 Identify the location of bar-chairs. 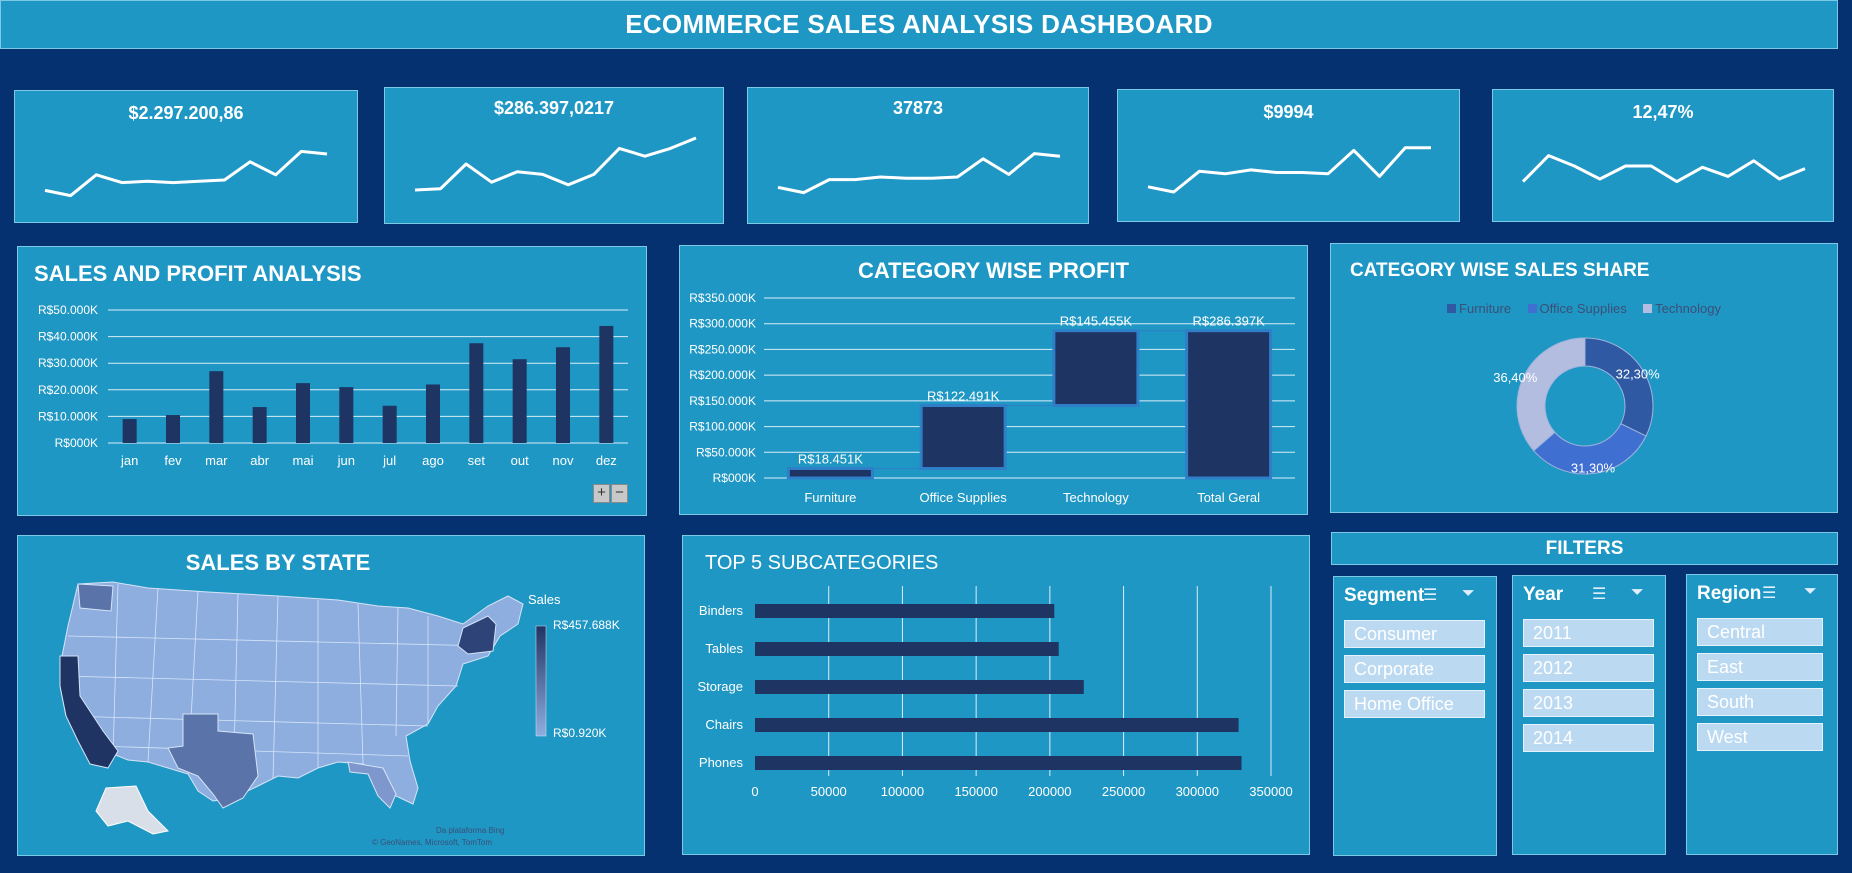
(997, 725).